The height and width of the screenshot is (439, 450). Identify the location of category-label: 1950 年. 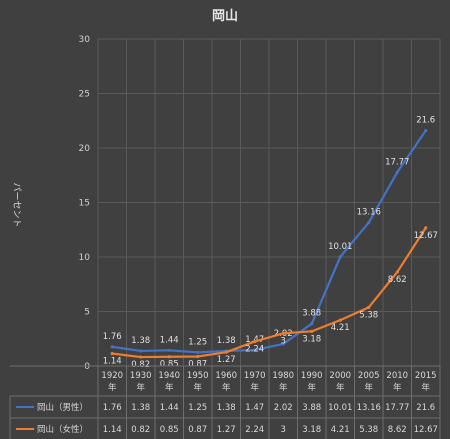
(198, 382).